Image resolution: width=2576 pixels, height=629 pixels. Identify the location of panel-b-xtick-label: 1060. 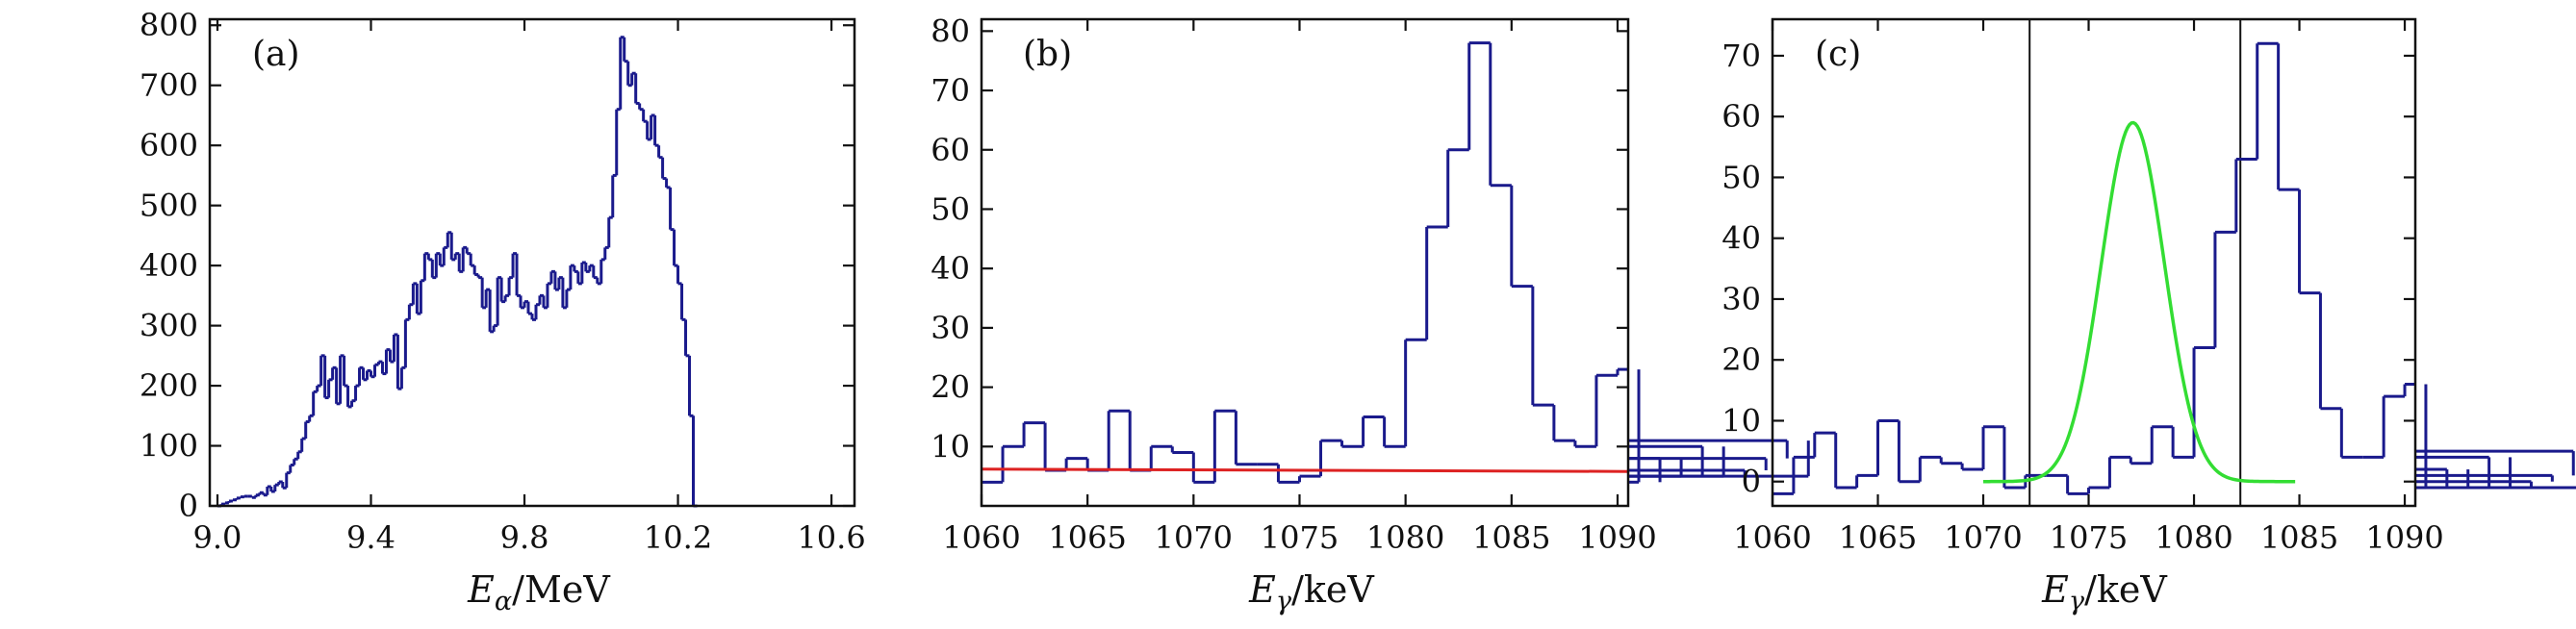
(981, 537).